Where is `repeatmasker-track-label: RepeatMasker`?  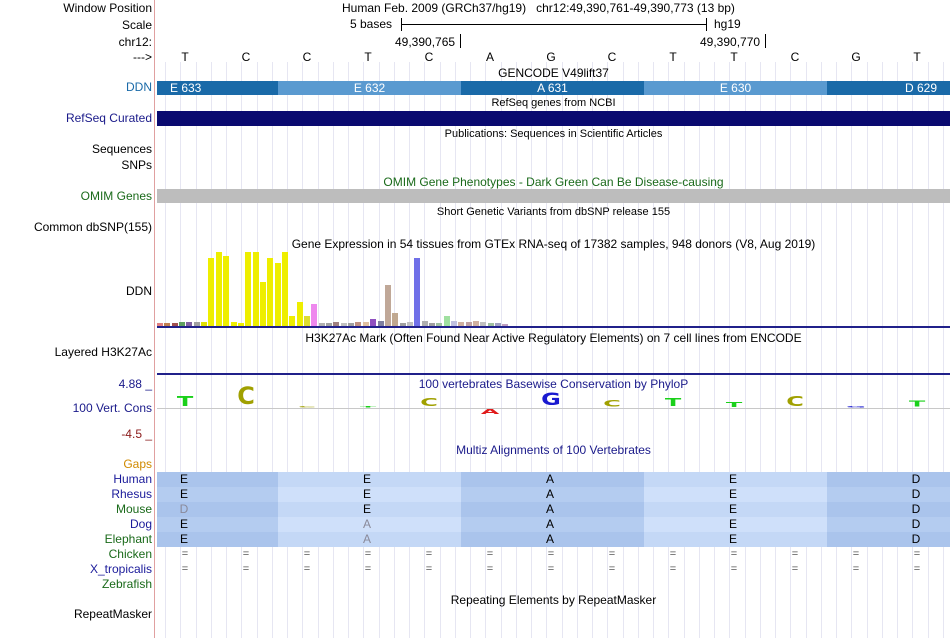
repeatmasker-track-label: RepeatMasker is located at coordinates (112, 614).